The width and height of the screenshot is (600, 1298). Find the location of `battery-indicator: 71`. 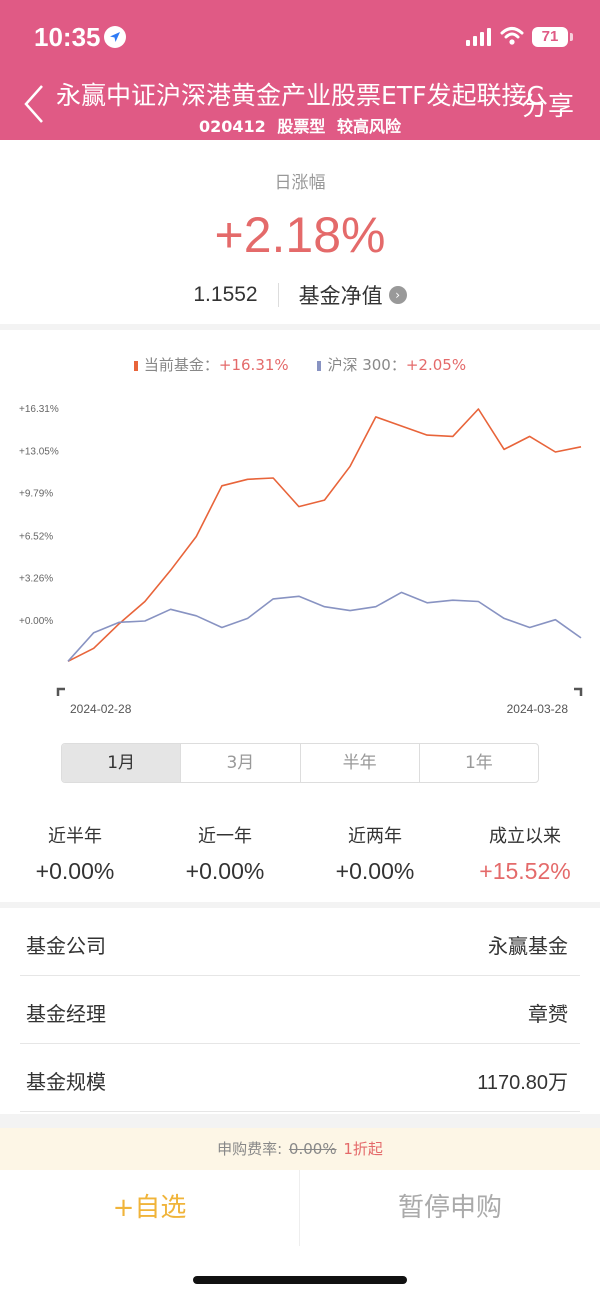

battery-indicator: 71 is located at coordinates (552, 37).